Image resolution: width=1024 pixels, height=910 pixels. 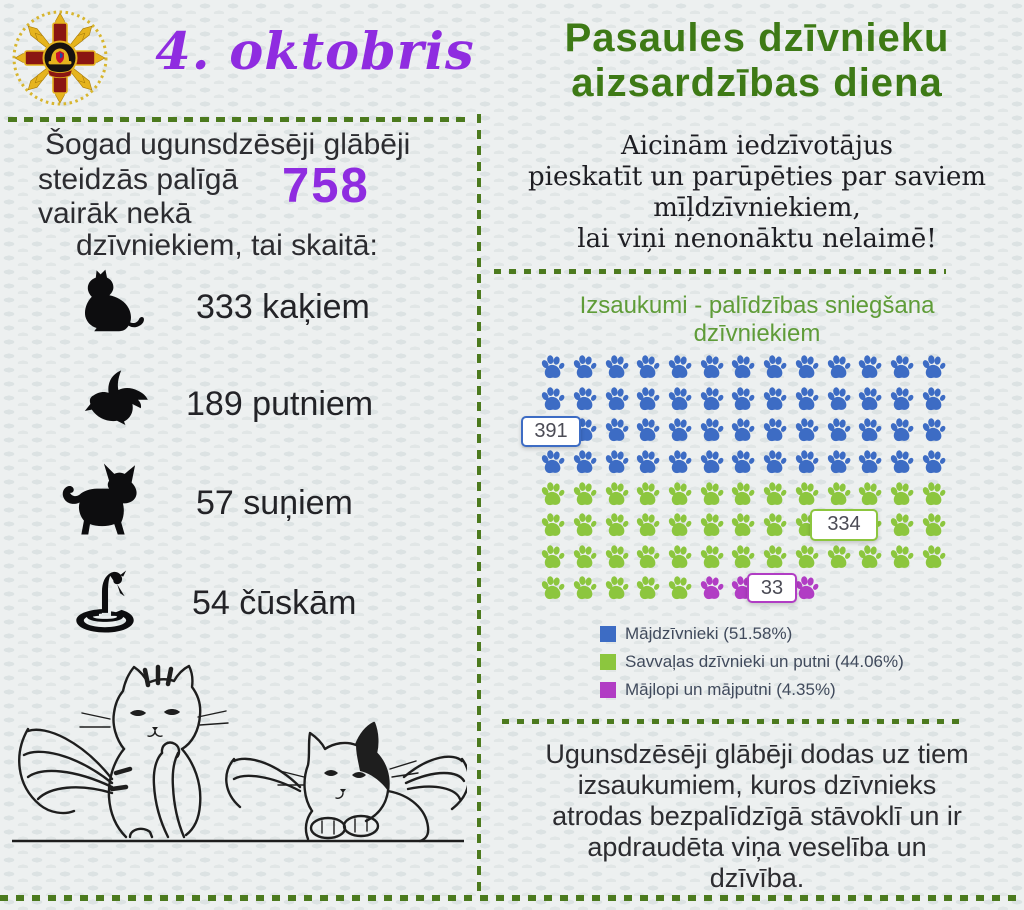 What do you see at coordinates (730, 689) in the screenshot?
I see `legend-label: Mājlopi un mājputni (4.35%)` at bounding box center [730, 689].